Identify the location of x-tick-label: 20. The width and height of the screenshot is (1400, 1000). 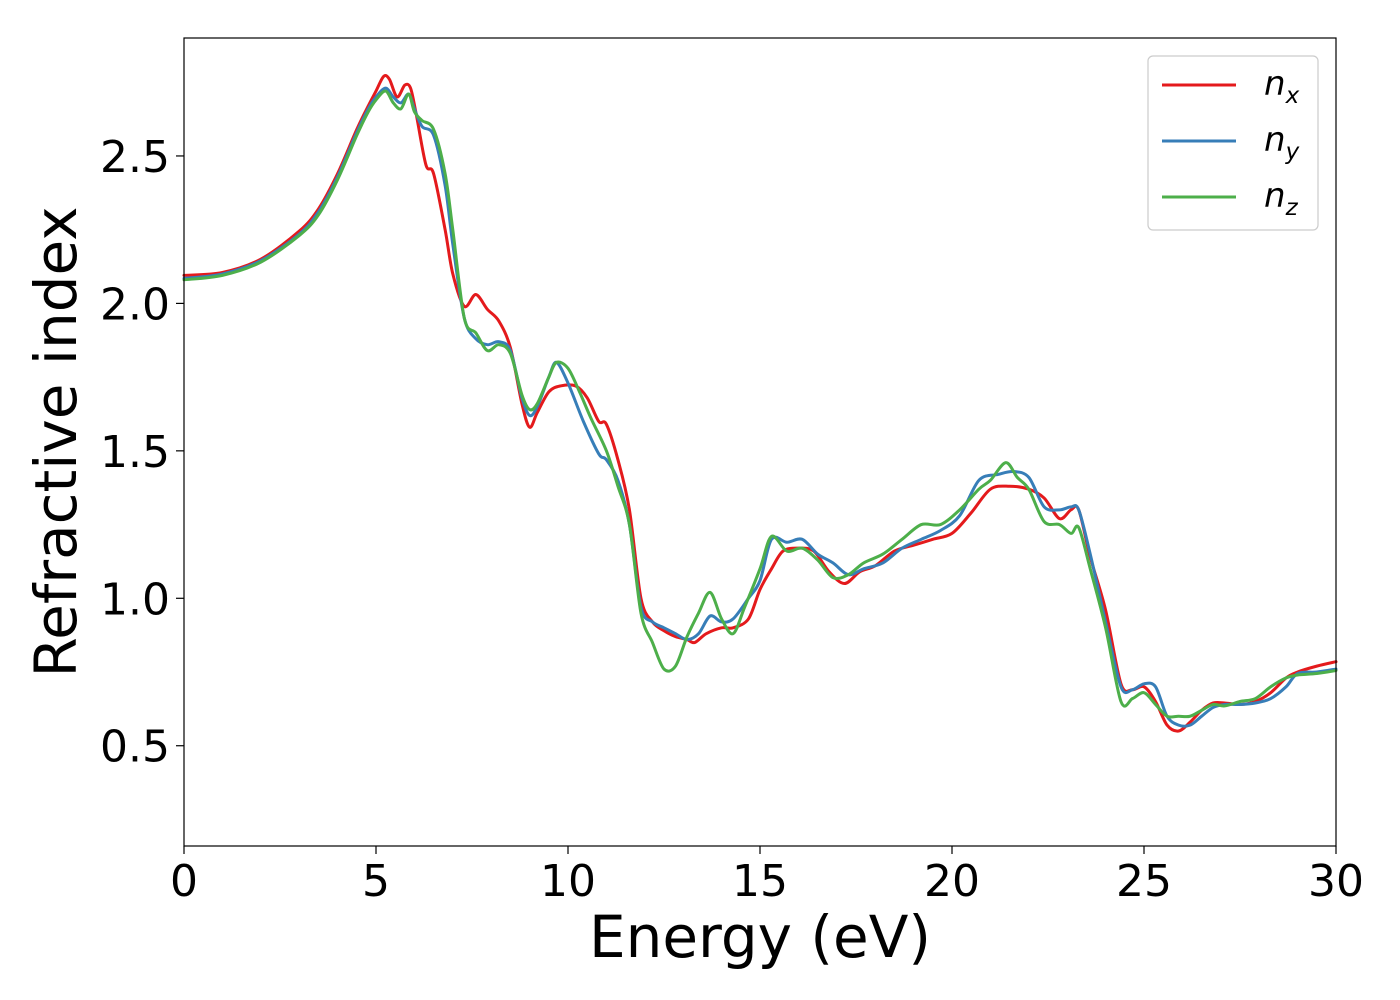
(952, 881).